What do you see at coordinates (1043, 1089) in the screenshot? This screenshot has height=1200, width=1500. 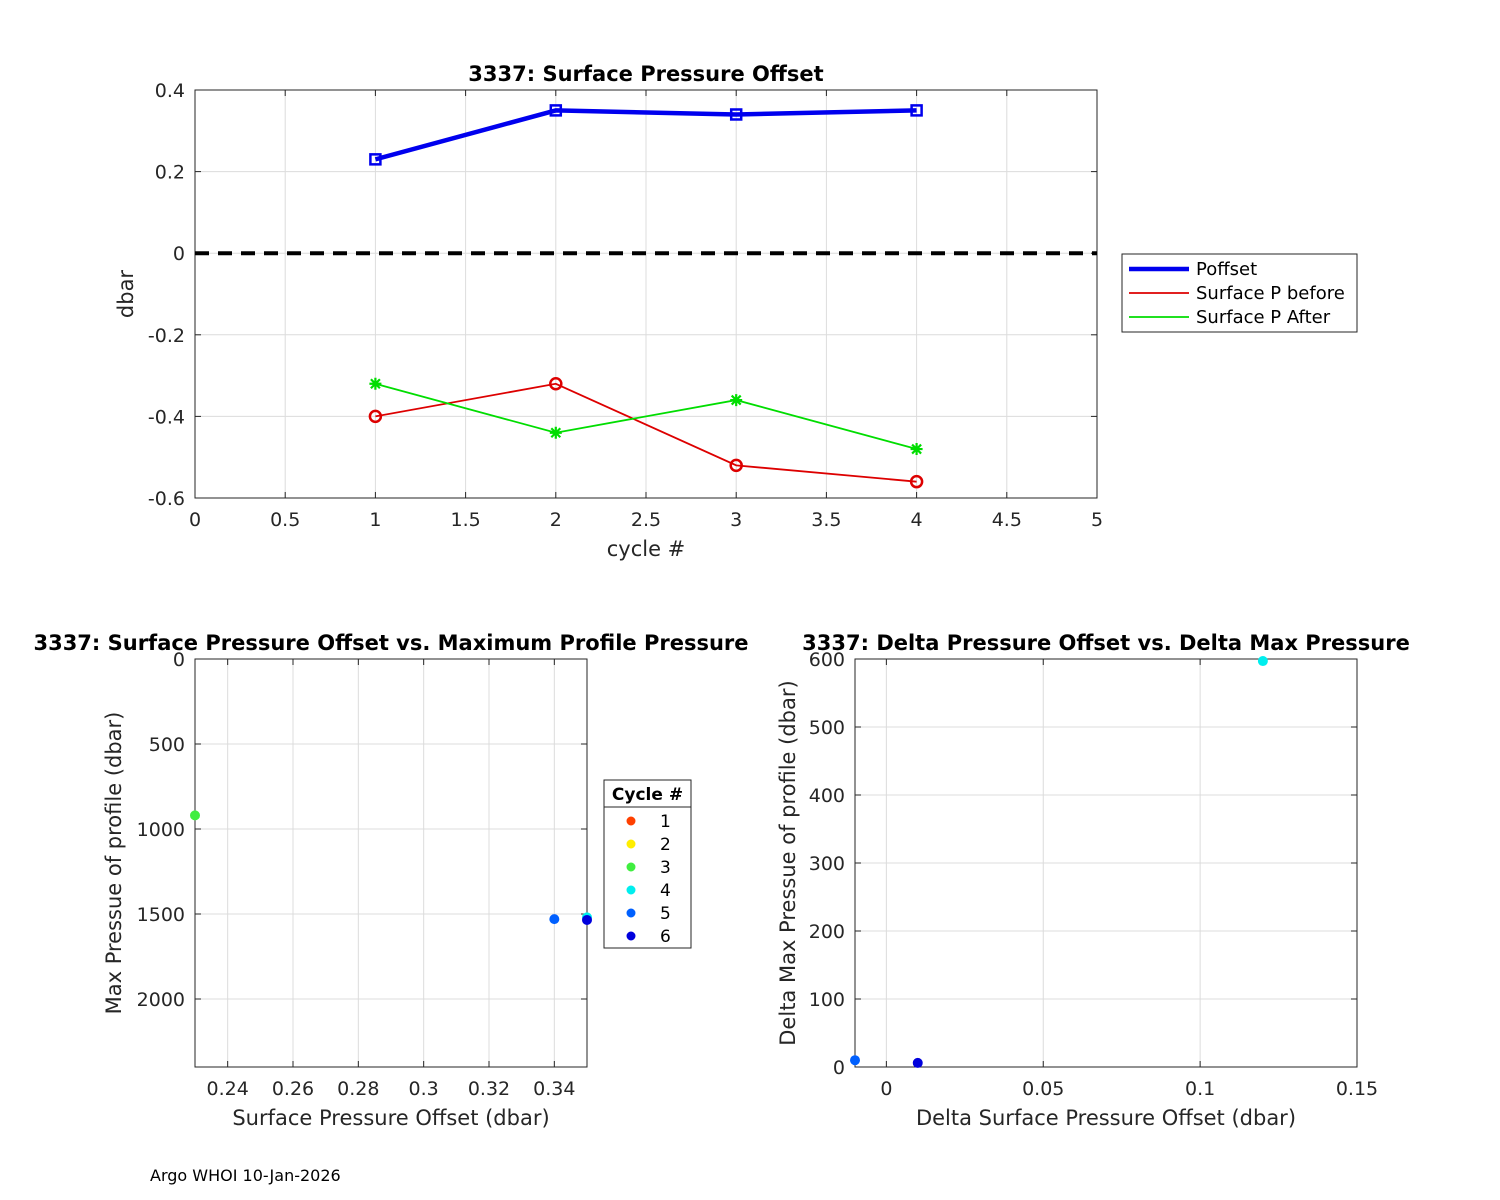 I see `x-tick-label: 0.05` at bounding box center [1043, 1089].